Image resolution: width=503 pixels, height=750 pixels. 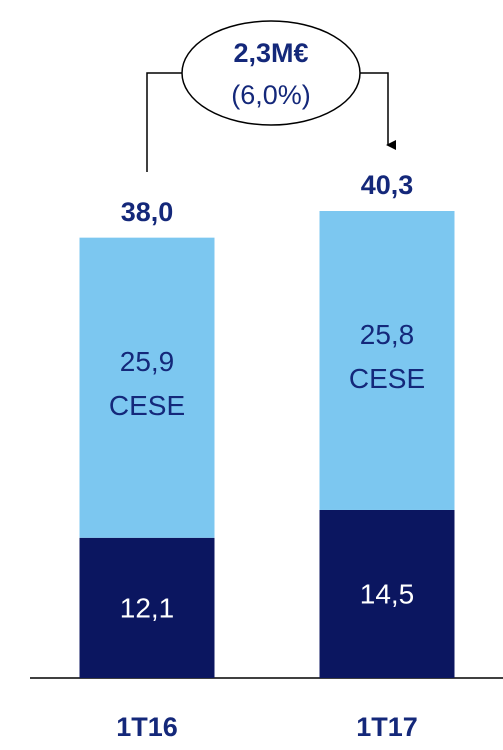 What do you see at coordinates (378, 111) in the screenshot?
I see `connector-arrow` at bounding box center [378, 111].